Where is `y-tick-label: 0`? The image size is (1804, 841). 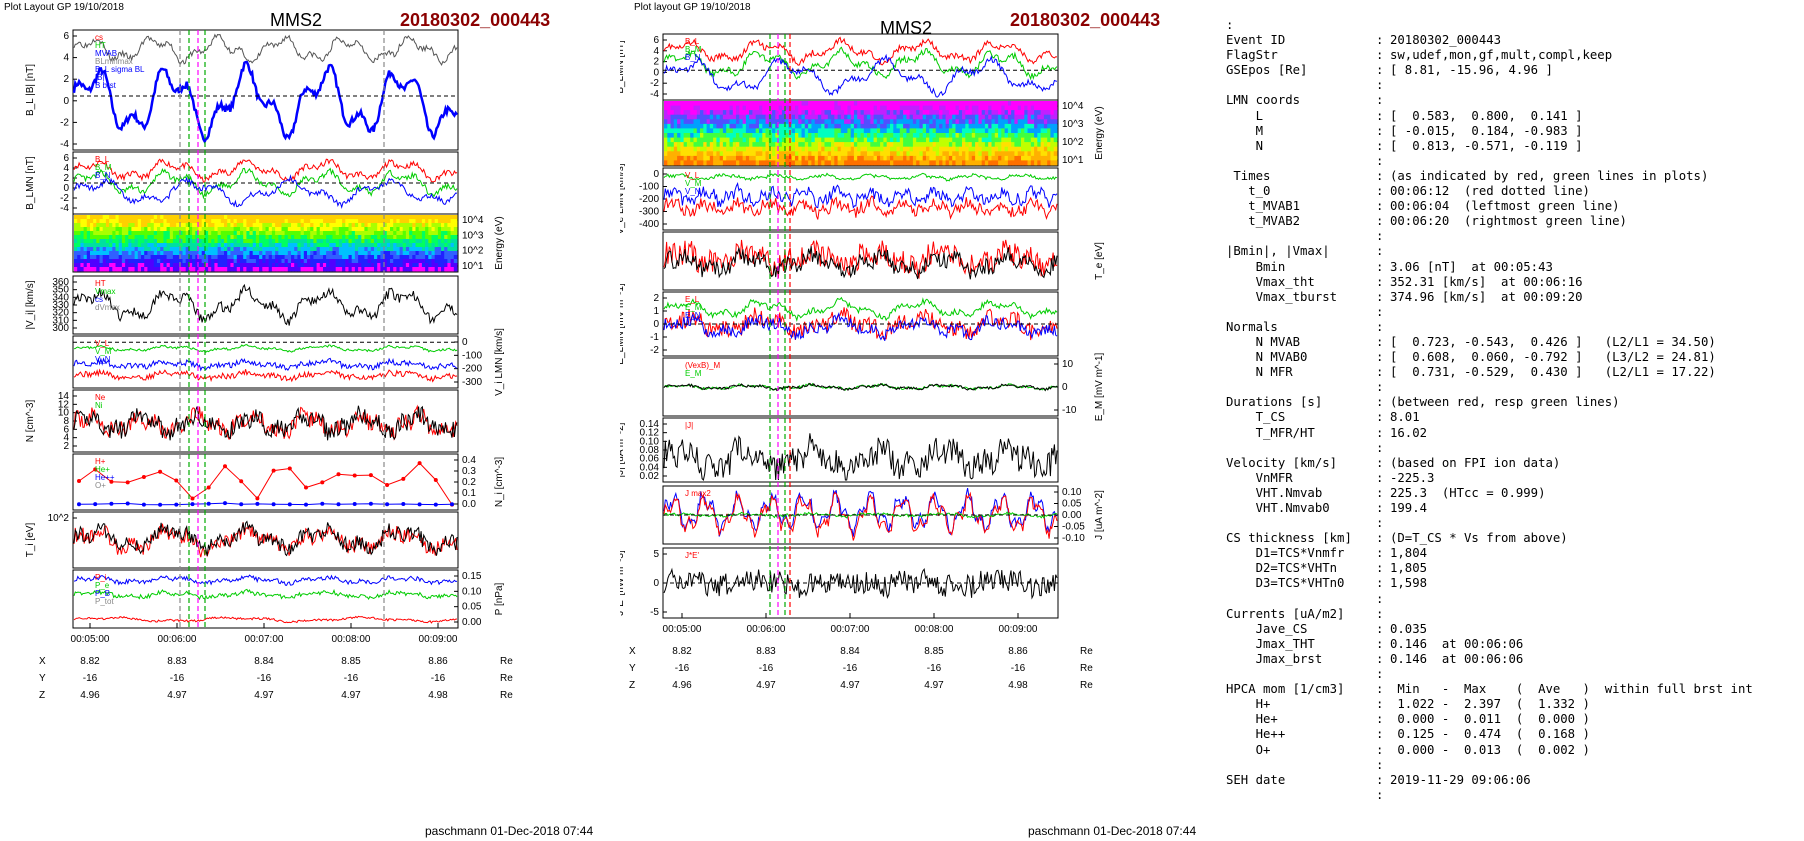
y-tick-label: 0 is located at coordinates (1065, 387).